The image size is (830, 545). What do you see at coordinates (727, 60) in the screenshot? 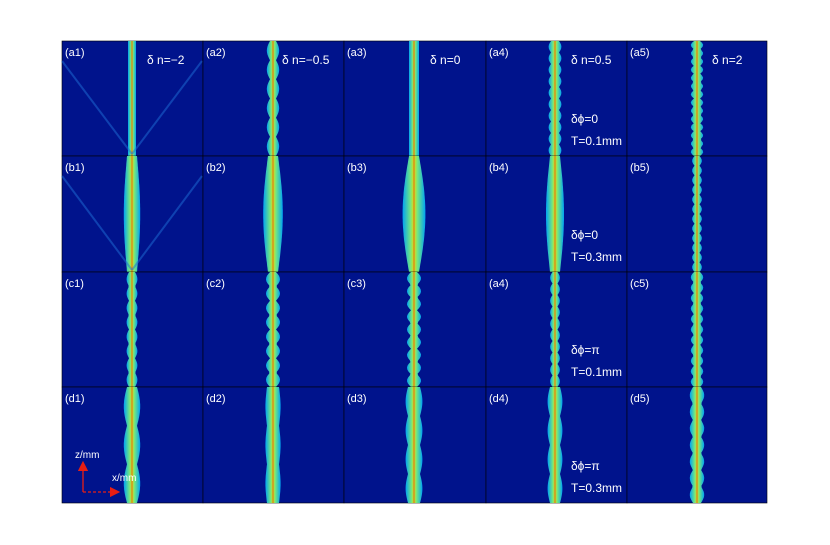
I see `delta-n-label-5: δ n=2` at bounding box center [727, 60].